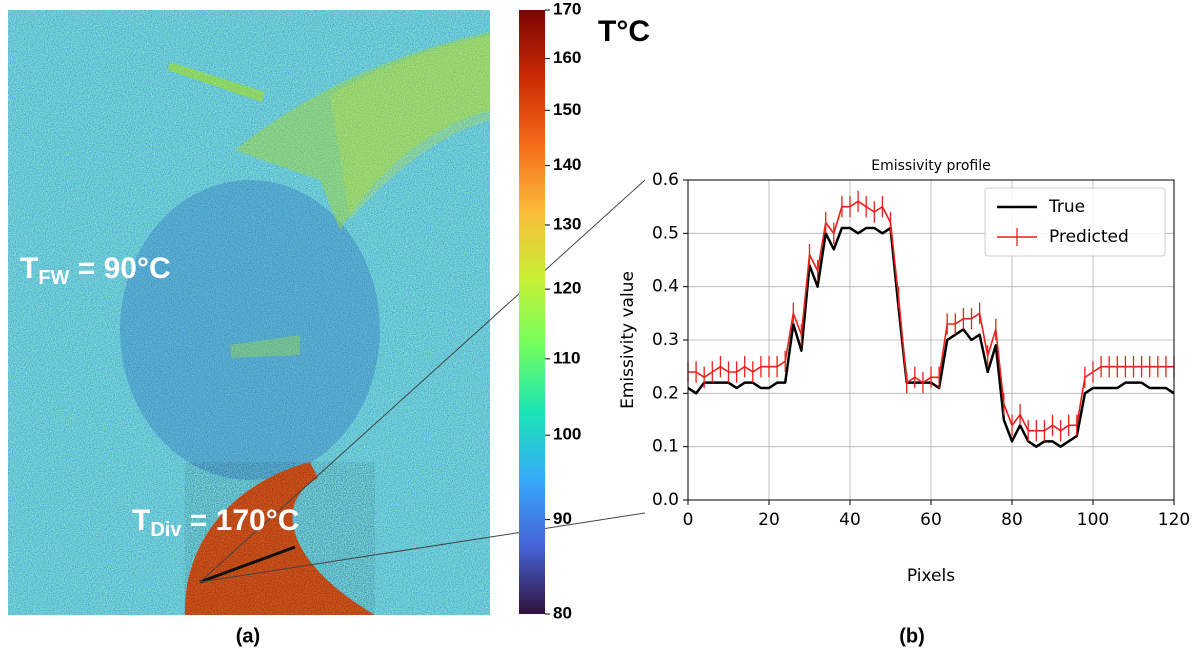 The height and width of the screenshot is (654, 1200). What do you see at coordinates (567, 57) in the screenshot?
I see `colorbar-tick-label: 160` at bounding box center [567, 57].